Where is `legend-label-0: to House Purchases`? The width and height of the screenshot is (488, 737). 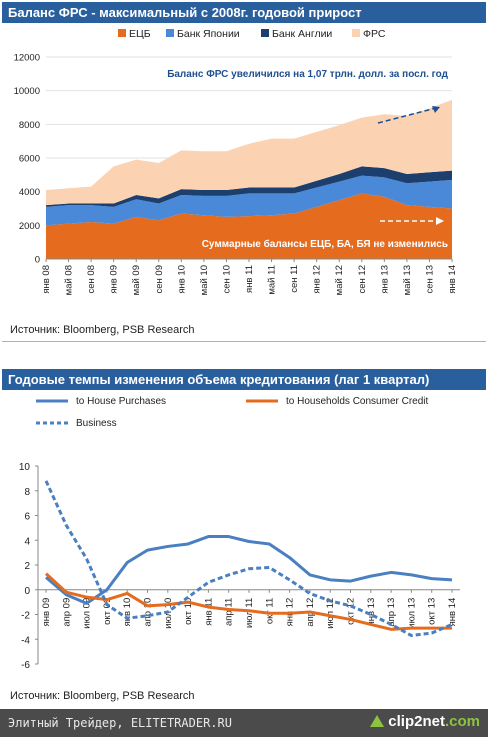
legend-label-0: to House Purchases is located at coordinates (121, 401).